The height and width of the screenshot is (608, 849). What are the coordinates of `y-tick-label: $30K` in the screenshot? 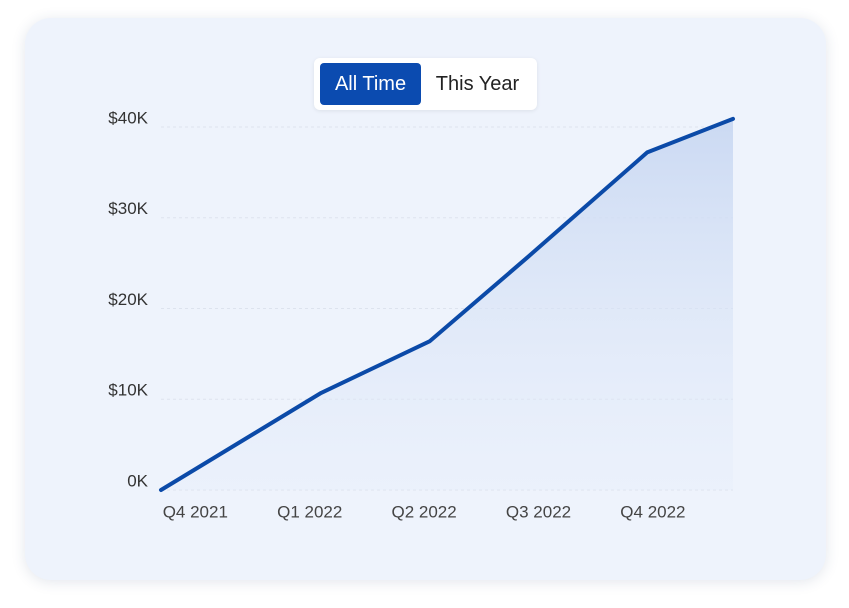 It's located at (128, 208).